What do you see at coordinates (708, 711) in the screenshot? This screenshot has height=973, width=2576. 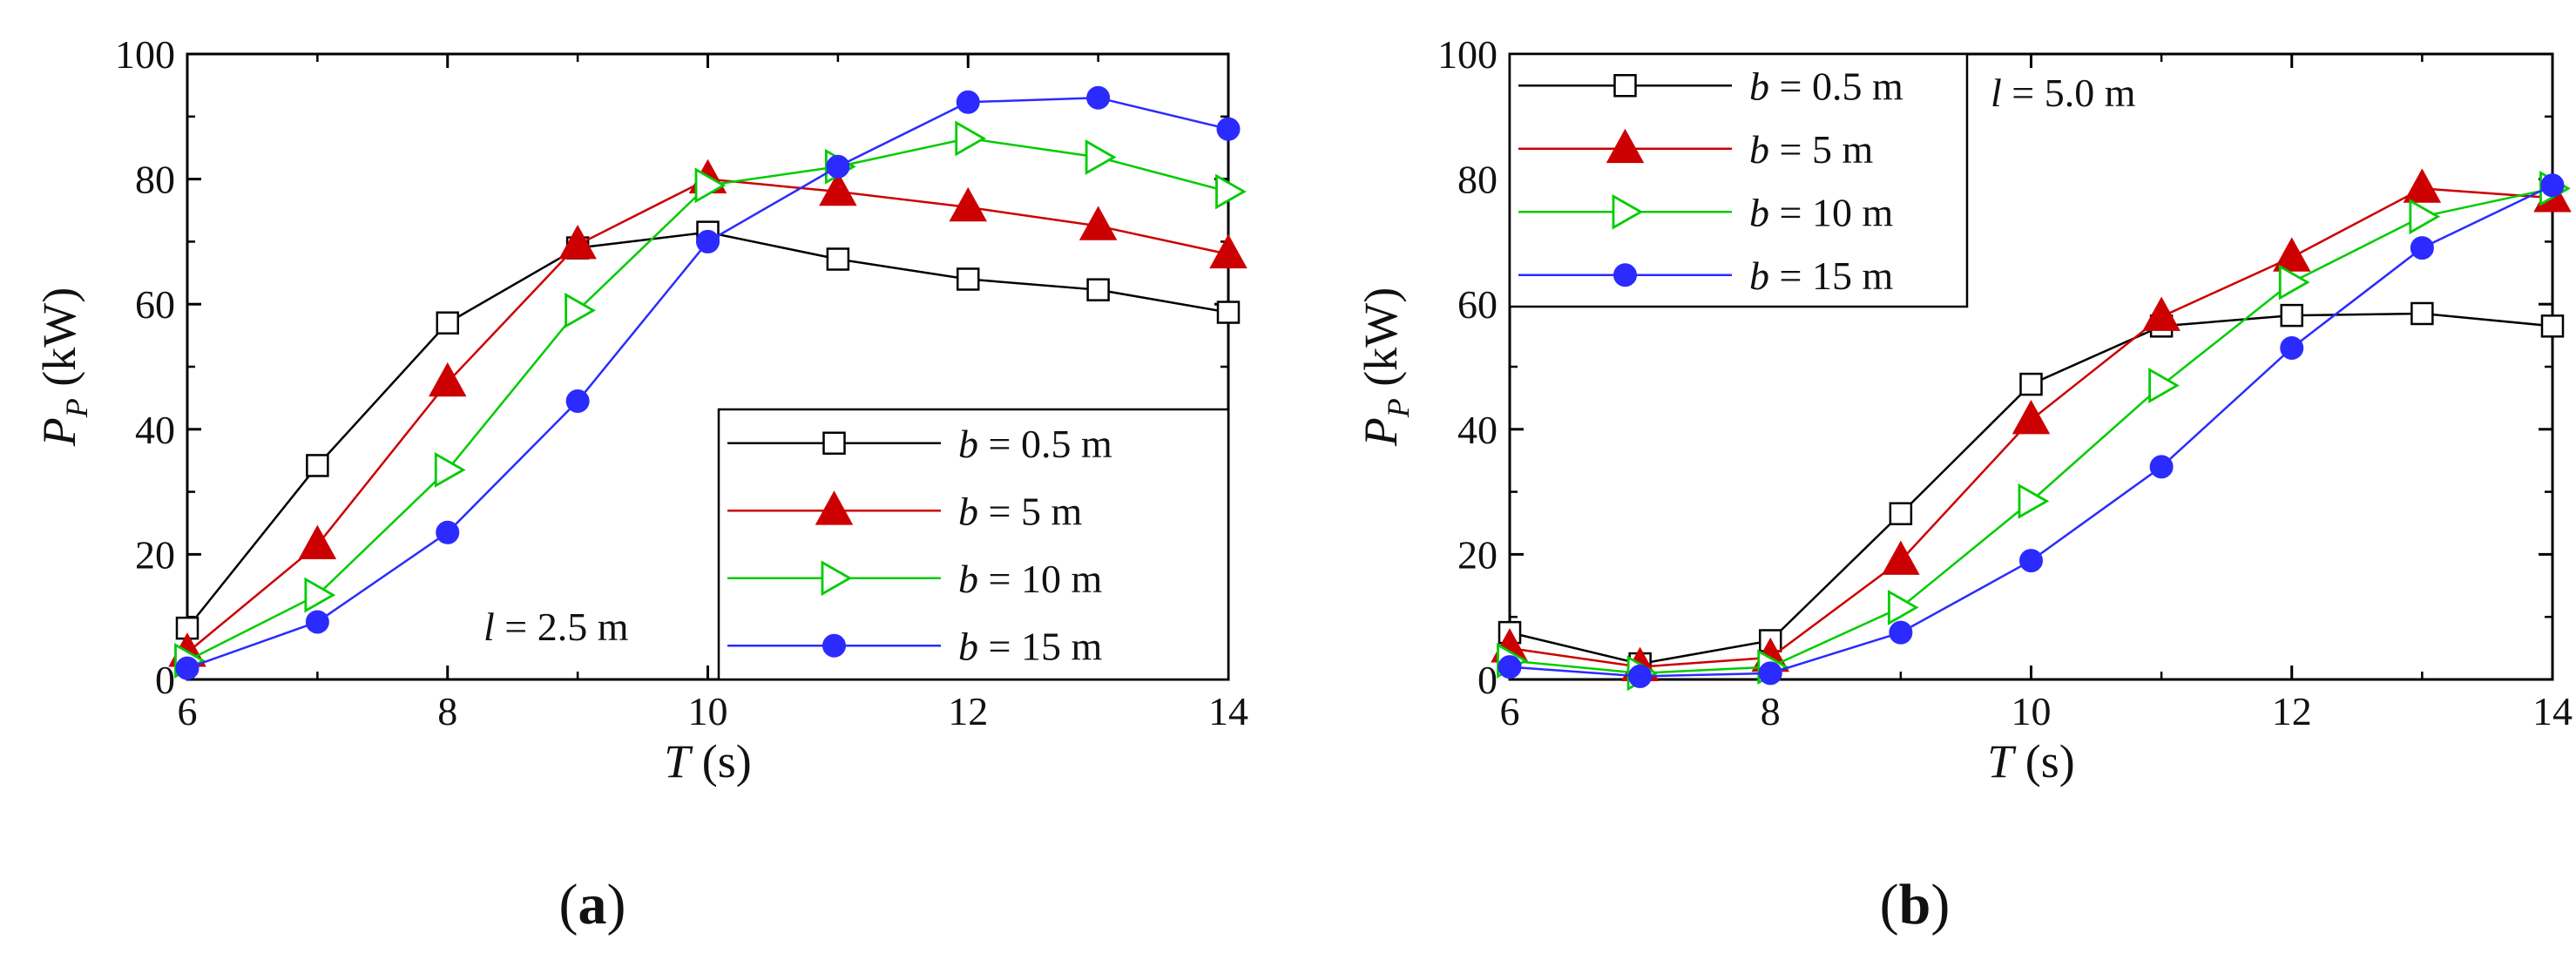 I see `x-tick-label: 10` at bounding box center [708, 711].